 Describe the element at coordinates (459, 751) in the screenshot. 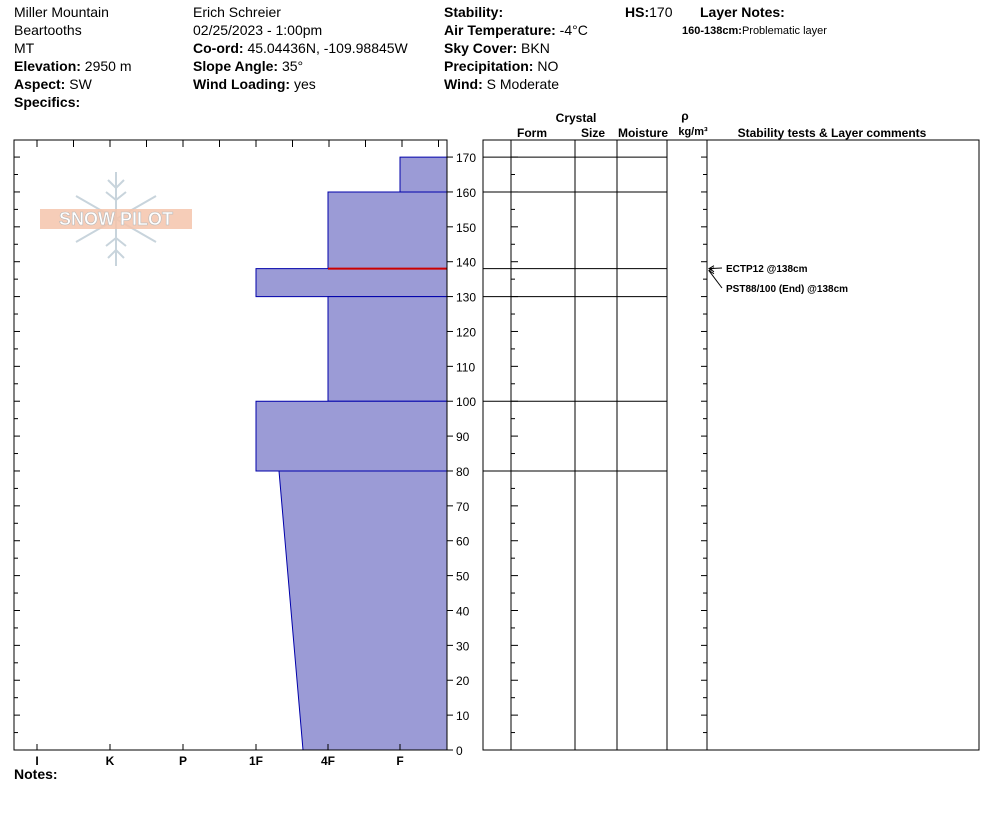

I see `y-tick-label: 0` at that location.